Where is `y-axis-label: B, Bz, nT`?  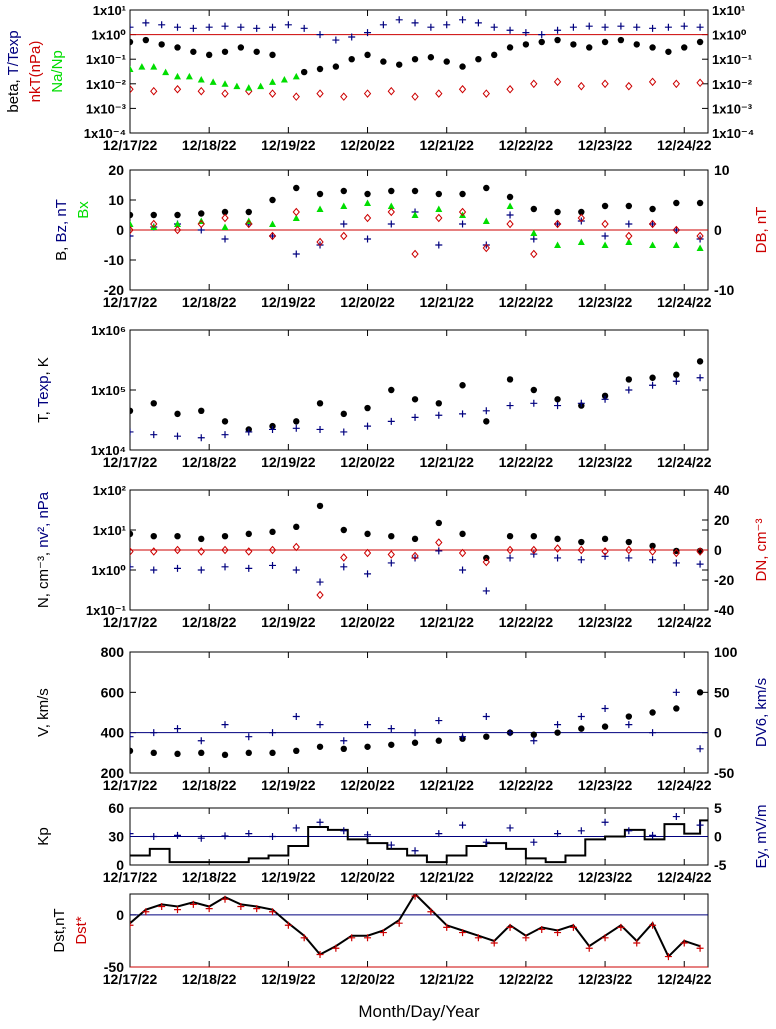 y-axis-label: B, Bz, nT is located at coordinates (61, 230).